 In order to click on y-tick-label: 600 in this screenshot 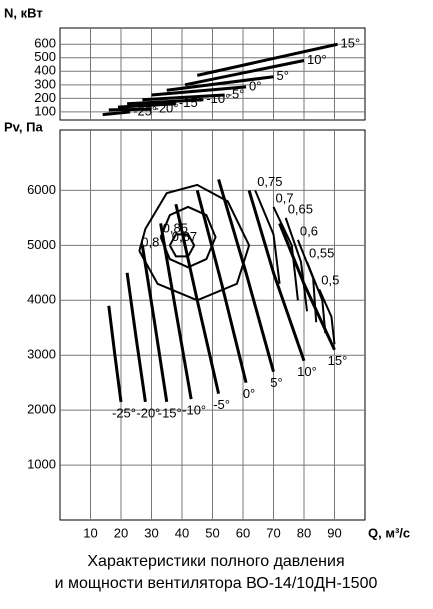, I will do `click(45, 43)`.